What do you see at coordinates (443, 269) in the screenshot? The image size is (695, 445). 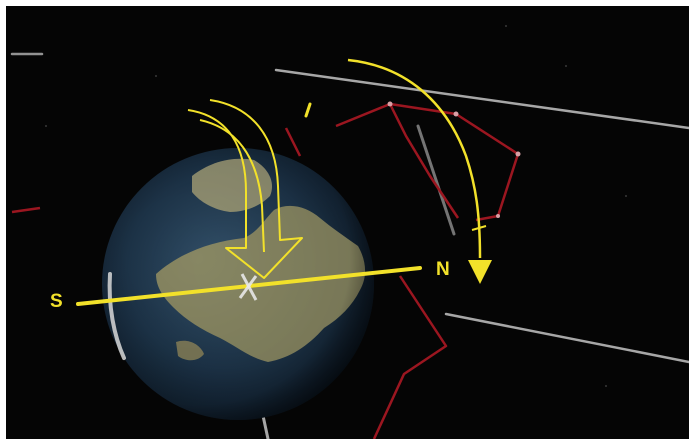 I see `north-pole-label: N` at bounding box center [443, 269].